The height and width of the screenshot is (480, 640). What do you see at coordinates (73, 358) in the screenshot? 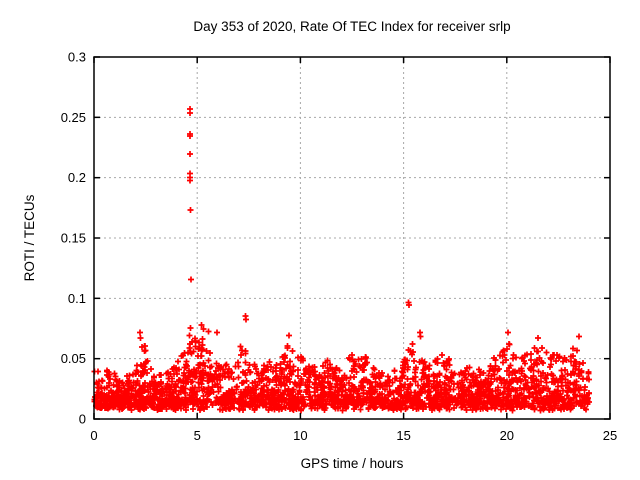
I see `y-tick-label: 0.05` at bounding box center [73, 358].